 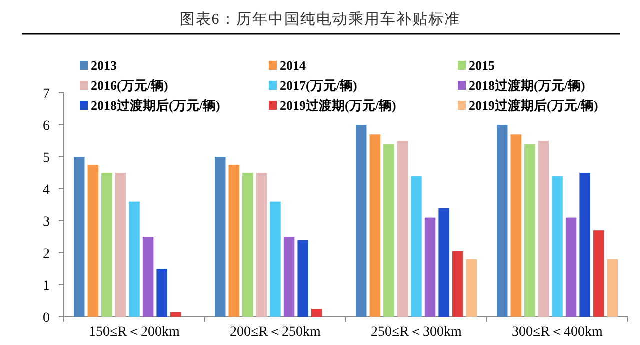 What do you see at coordinates (46, 94) in the screenshot?
I see `y-tick-label: 7` at bounding box center [46, 94].